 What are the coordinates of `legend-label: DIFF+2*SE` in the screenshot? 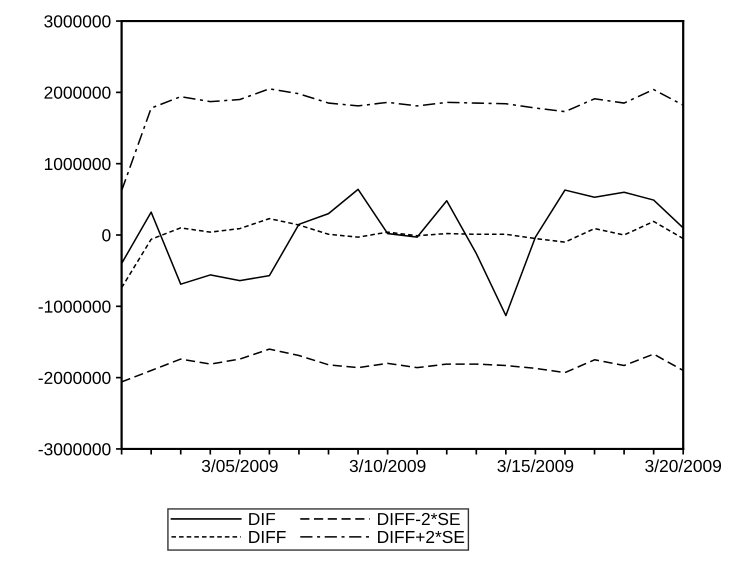 It's located at (421, 537).